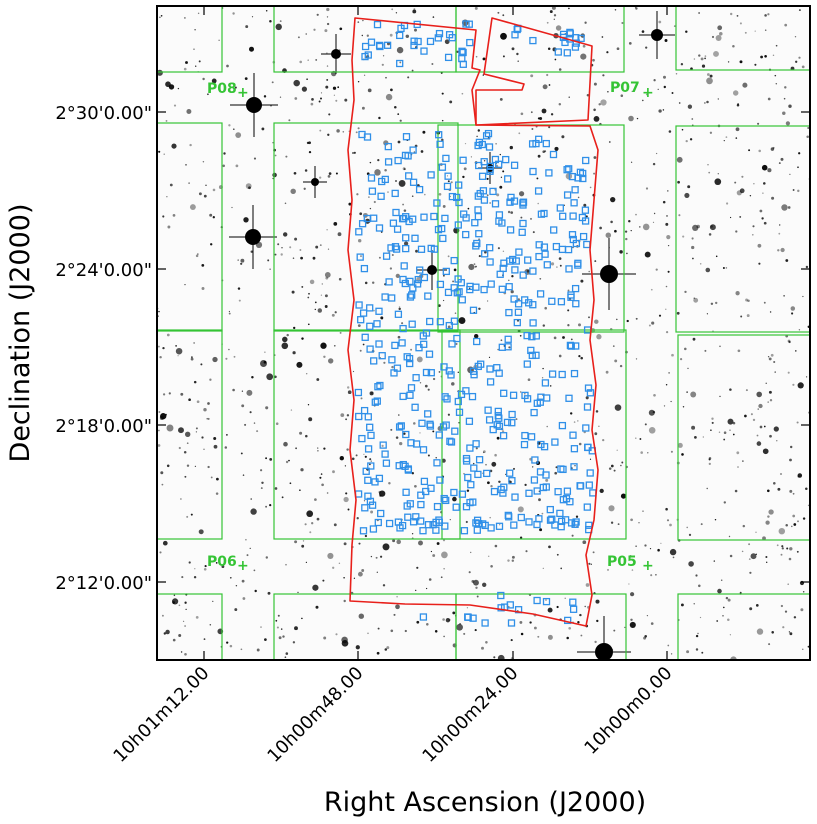 This screenshot has width=817, height=824. What do you see at coordinates (366, 227) in the screenshot?
I see `tile` at bounding box center [366, 227].